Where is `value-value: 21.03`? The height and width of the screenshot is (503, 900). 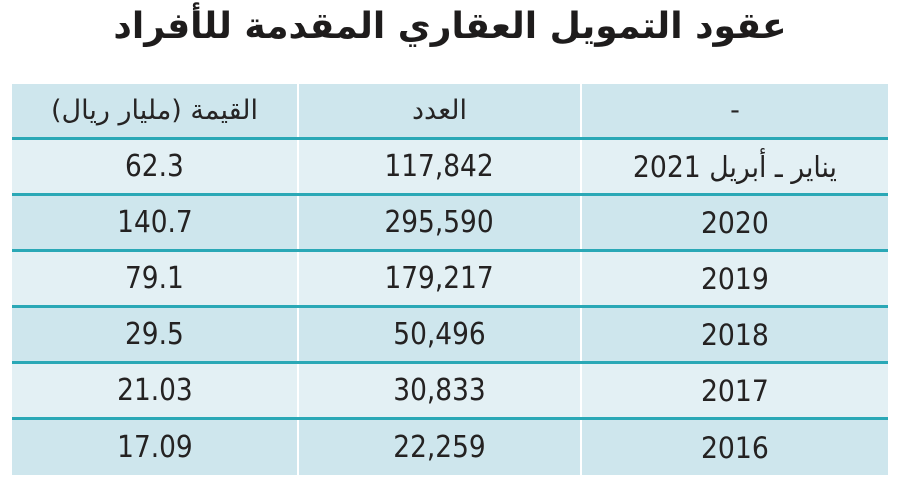
value-value: 21.03 is located at coordinates (154, 390).